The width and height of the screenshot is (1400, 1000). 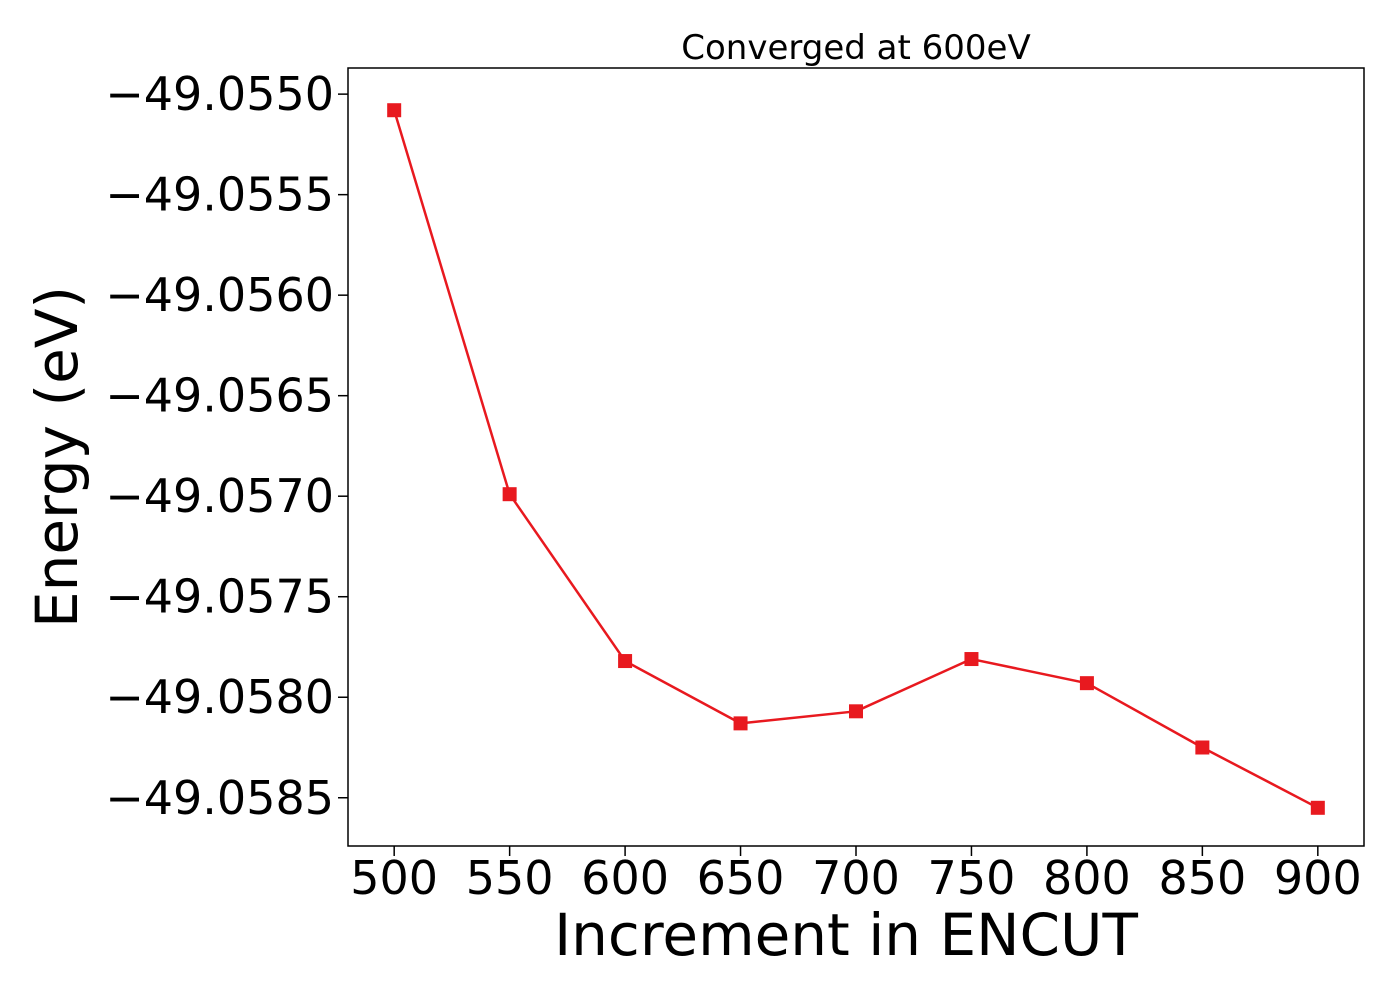 What do you see at coordinates (1318, 878) in the screenshot?
I see `x-tick-label: 900` at bounding box center [1318, 878].